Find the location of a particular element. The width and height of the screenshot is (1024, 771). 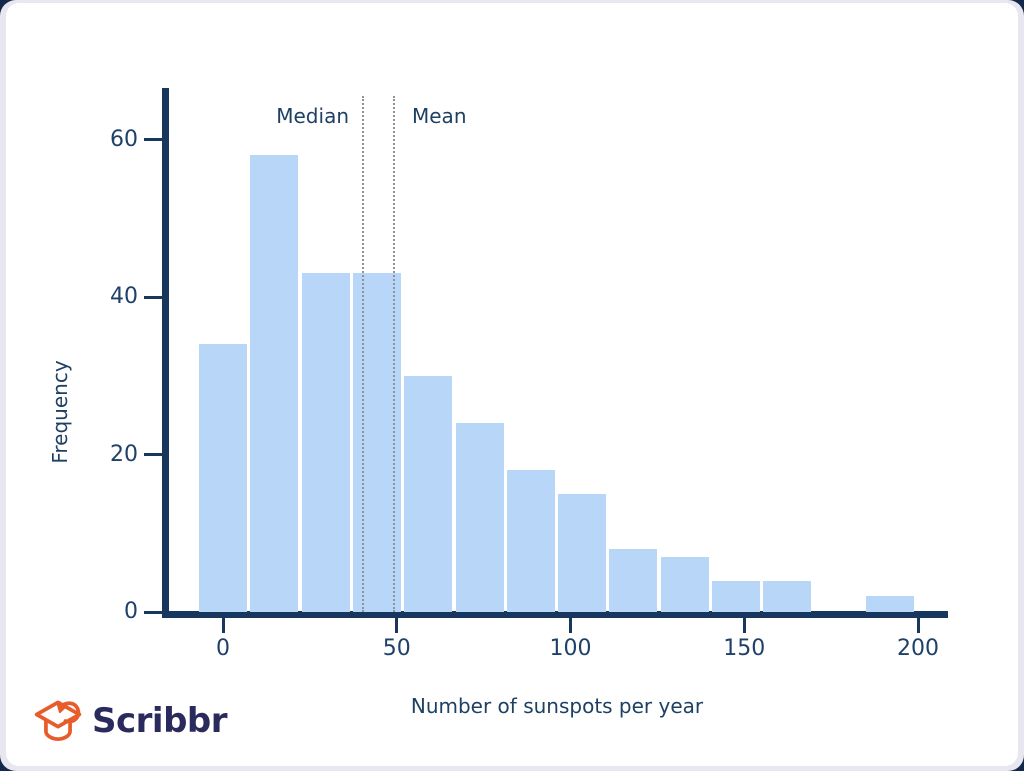

x-tick-label: 150 is located at coordinates (744, 648).